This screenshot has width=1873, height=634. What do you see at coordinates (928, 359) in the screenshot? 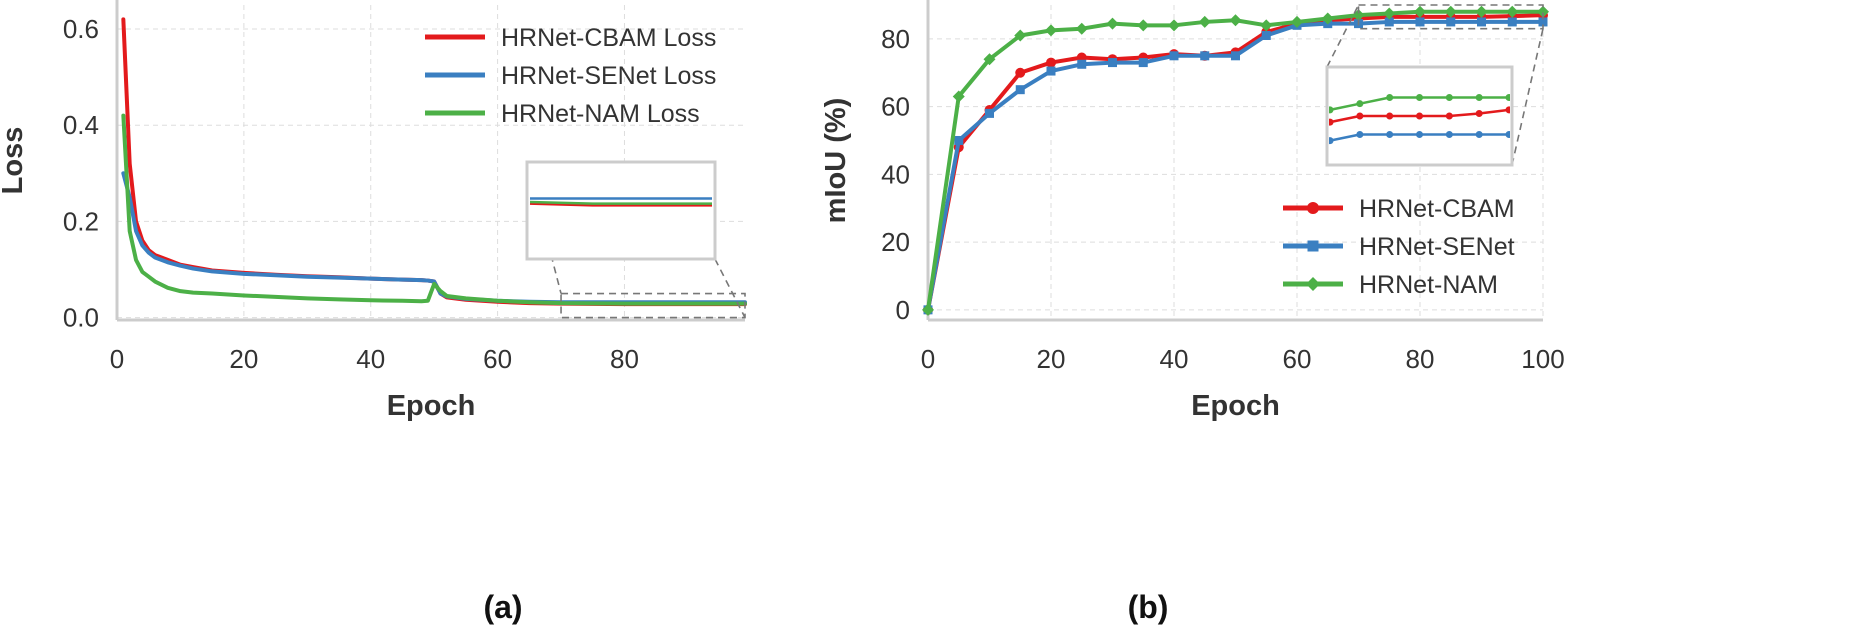
I see `x-tick-label: 0` at bounding box center [928, 359].